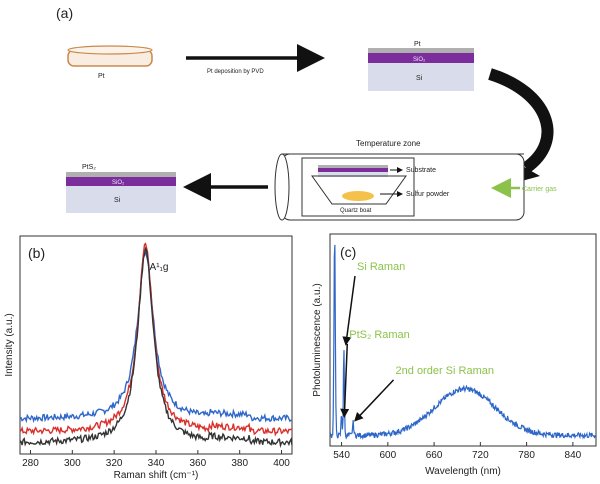 The width and height of the screenshot is (600, 484). What do you see at coordinates (379, 335) in the screenshot?
I see `pl-annotation-label: PtS₂ Raman` at bounding box center [379, 335].